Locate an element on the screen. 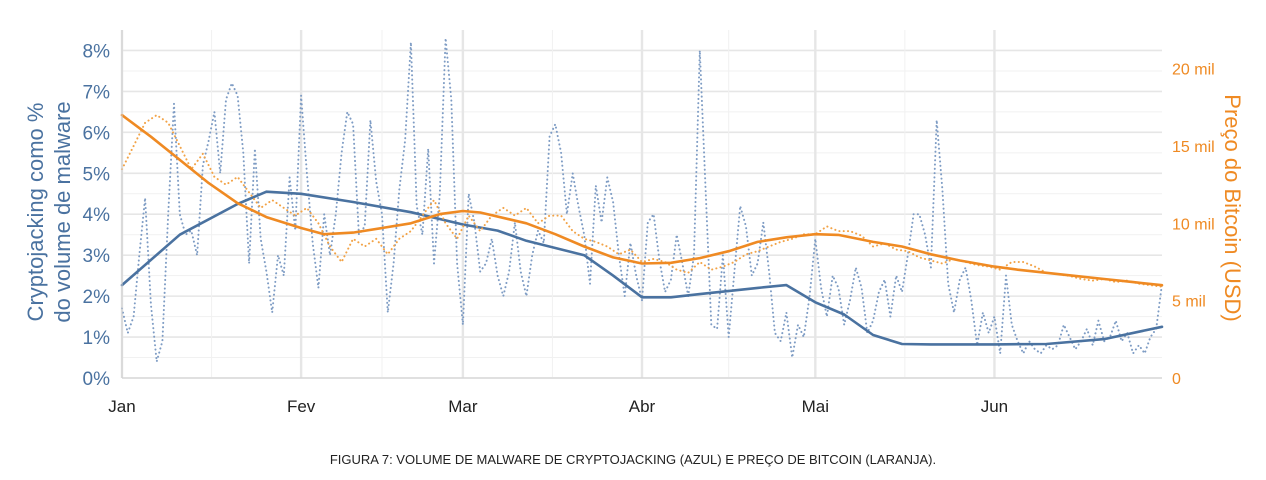 Image resolution: width=1266 pixels, height=480 pixels. left-axis-title-line2: do volume de malware is located at coordinates (62, 211).